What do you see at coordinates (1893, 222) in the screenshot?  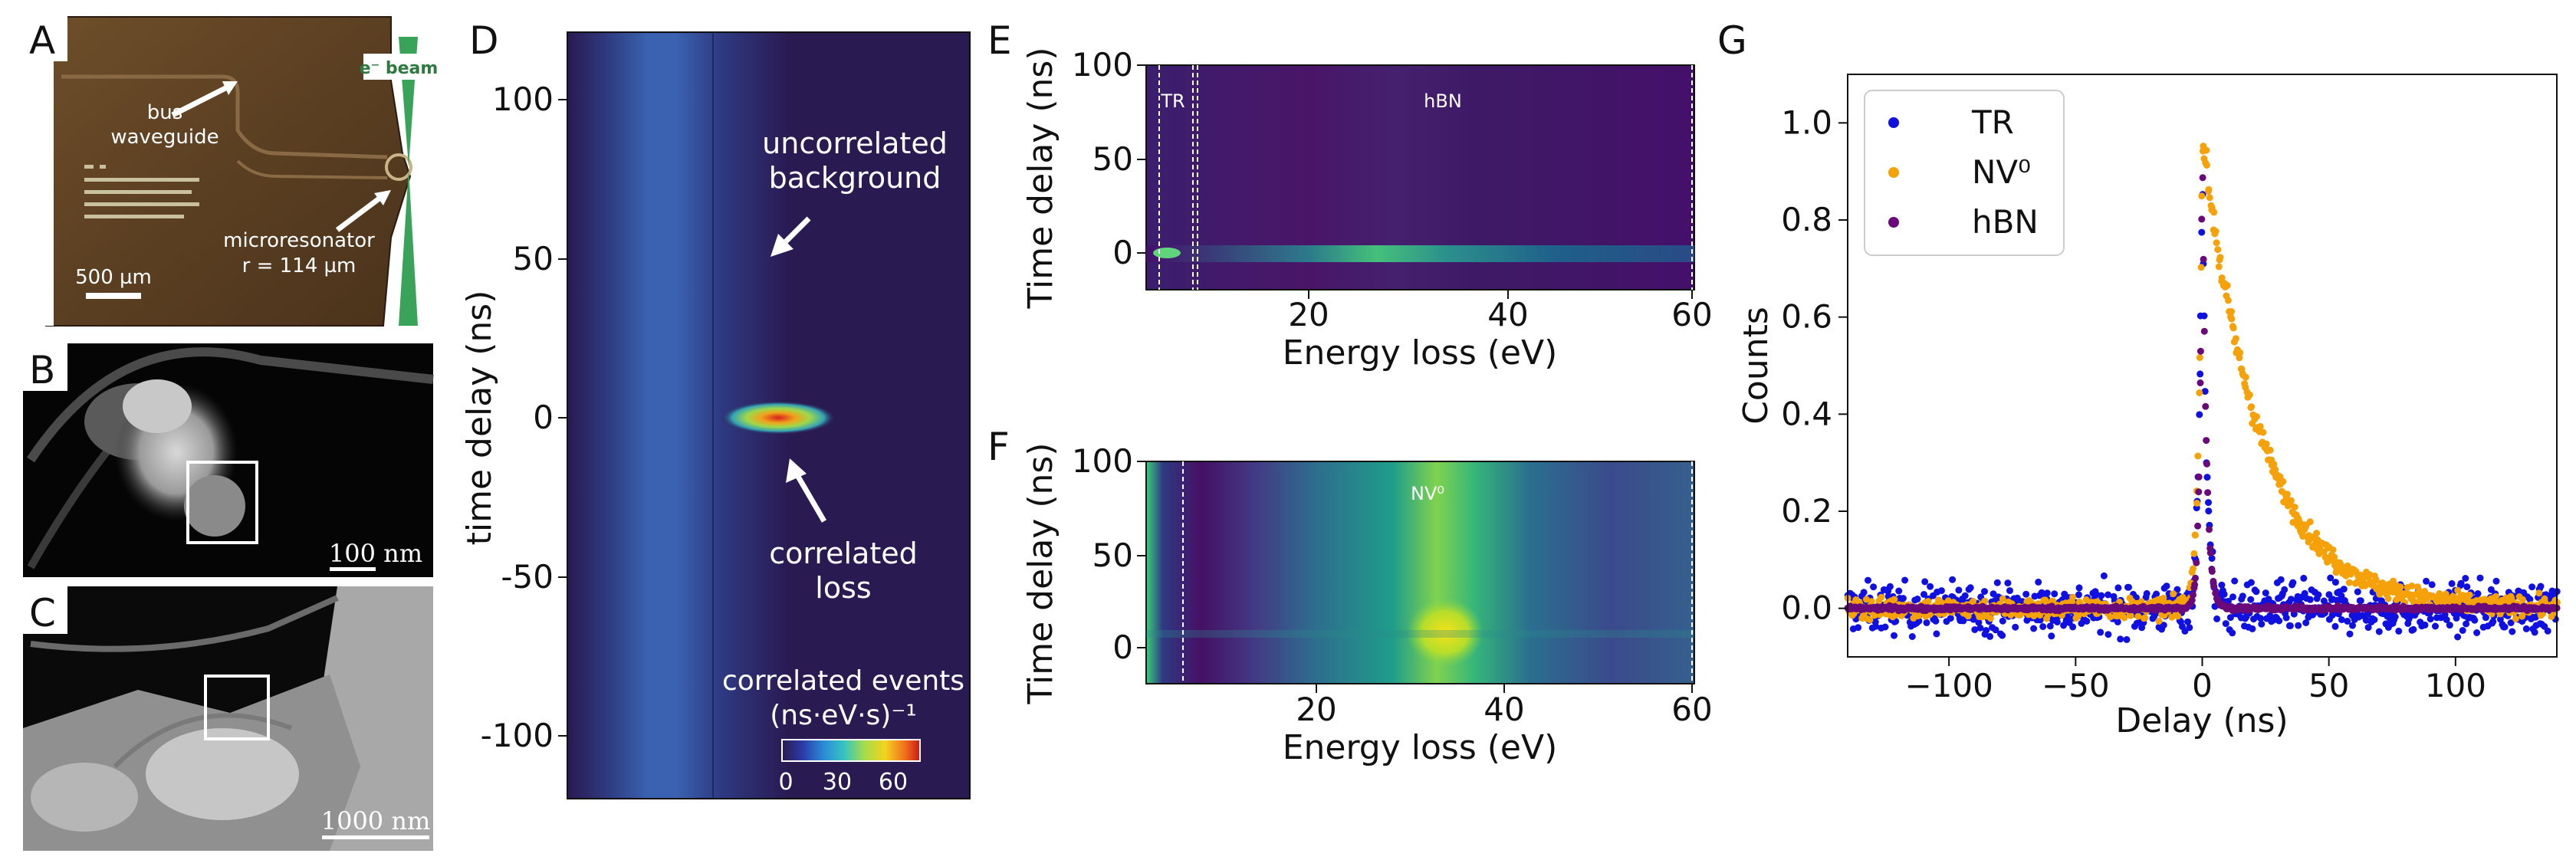 I see `legend-marker-hbn` at bounding box center [1893, 222].